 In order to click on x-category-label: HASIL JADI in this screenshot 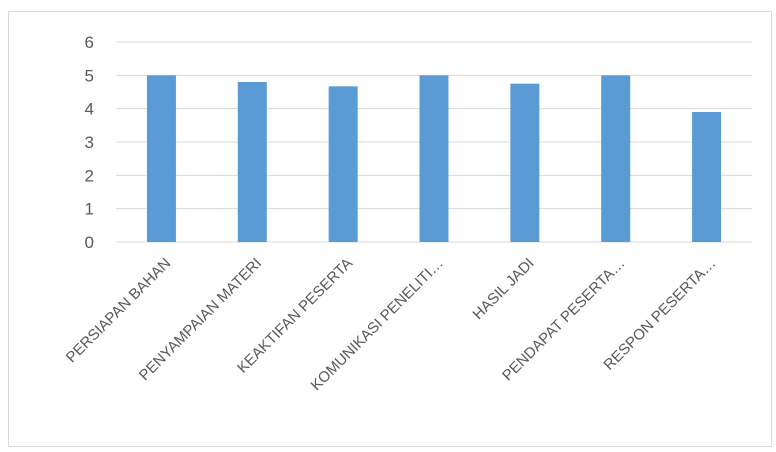, I will do `click(503, 289)`.